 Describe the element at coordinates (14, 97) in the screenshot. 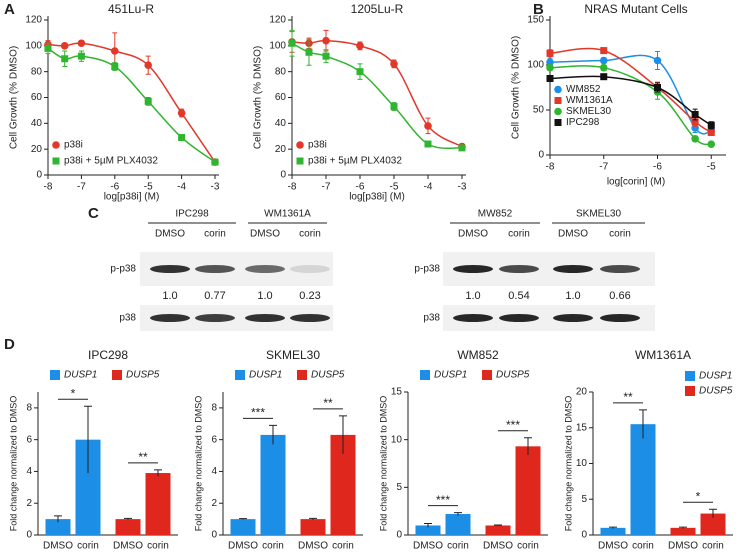

I see `y-axis-label: Cell Growth (% DMSO)` at that location.